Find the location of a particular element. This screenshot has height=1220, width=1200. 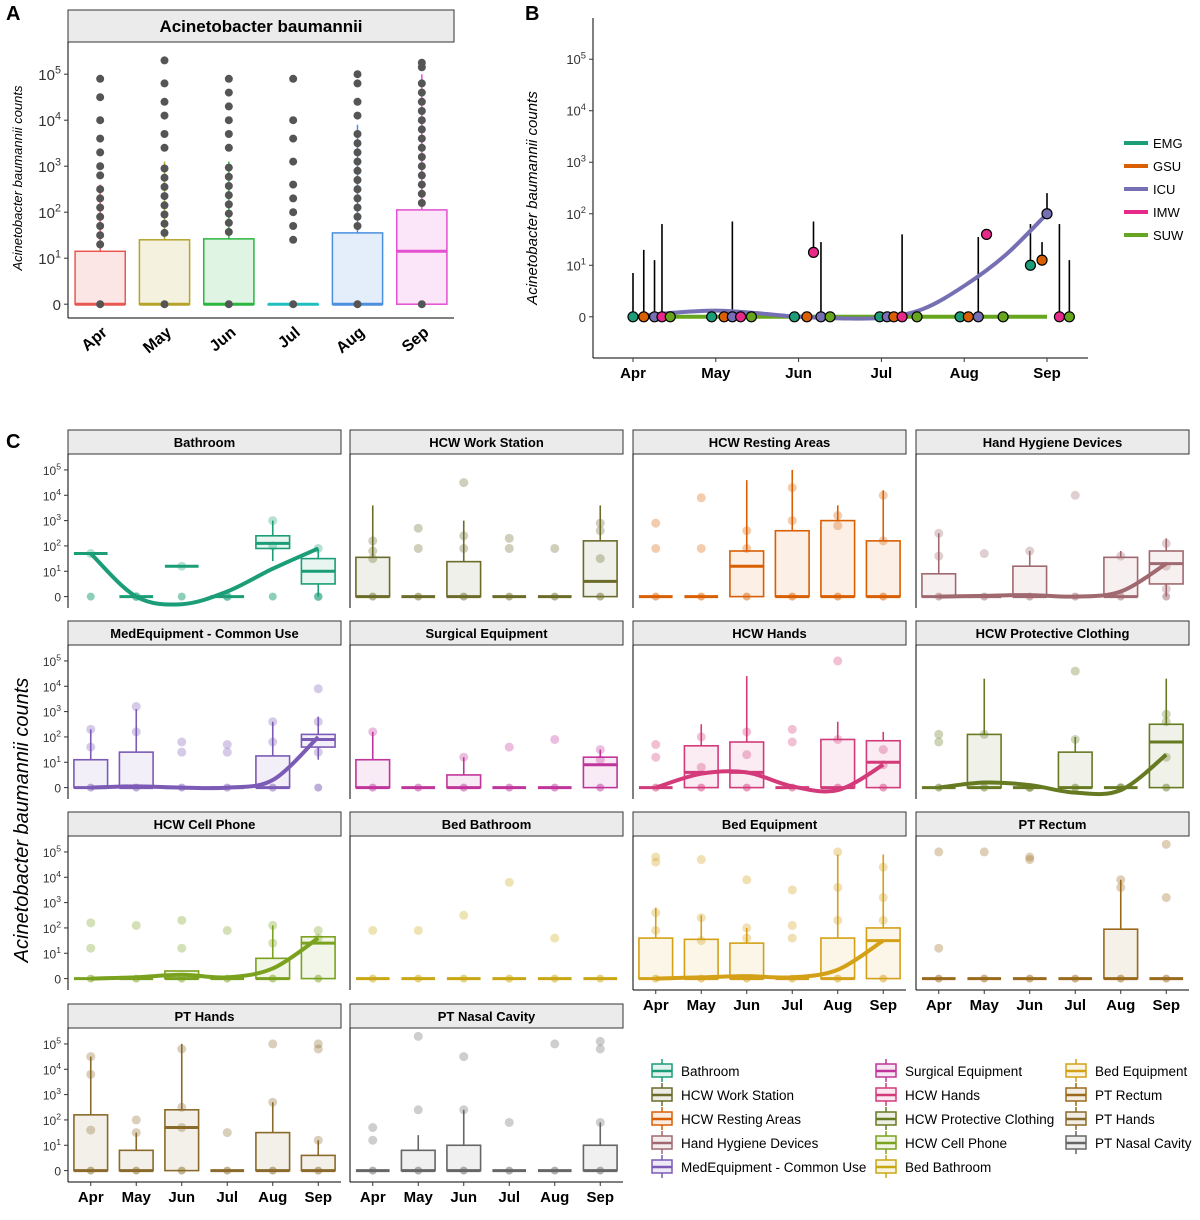

facet-y-tick-label: 10⁵ is located at coordinates (52, 470).